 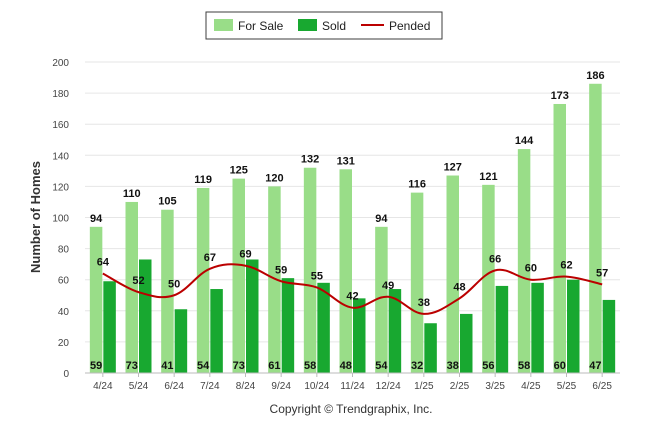 I want to click on pended-value-label: 66, so click(x=495, y=259).